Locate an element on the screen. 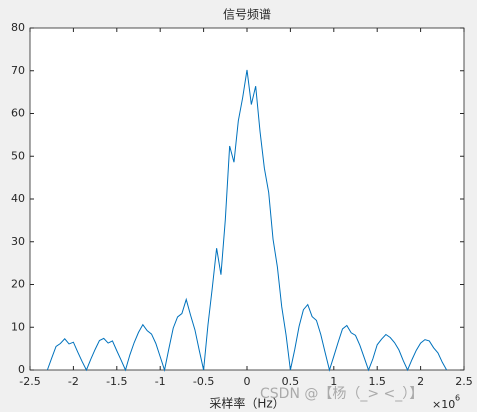  x-tick-label: -1.5 is located at coordinates (116, 381).